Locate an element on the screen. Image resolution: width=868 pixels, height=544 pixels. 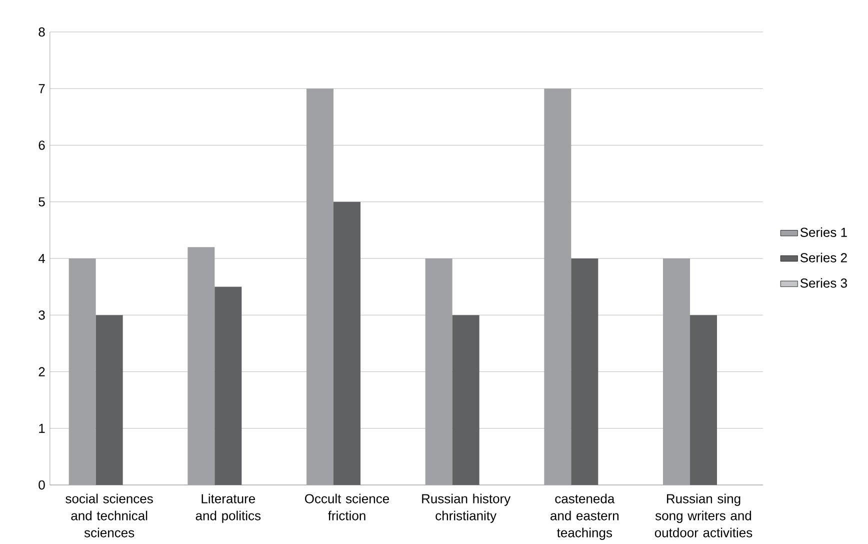
x-tick-label: Occult science friction is located at coordinates (347, 507).